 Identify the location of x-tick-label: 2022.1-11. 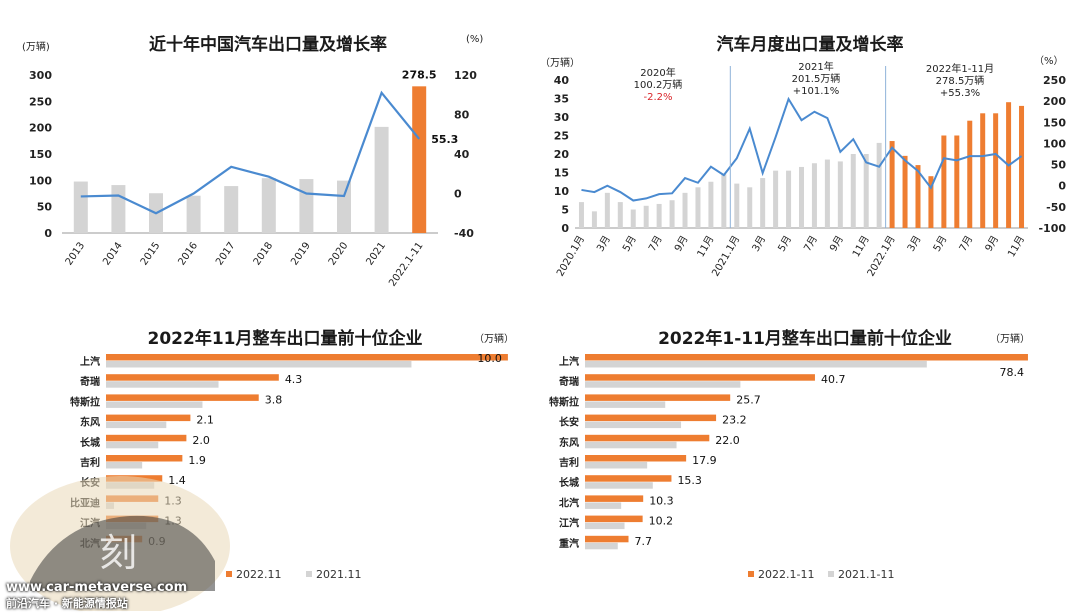
(406, 264).